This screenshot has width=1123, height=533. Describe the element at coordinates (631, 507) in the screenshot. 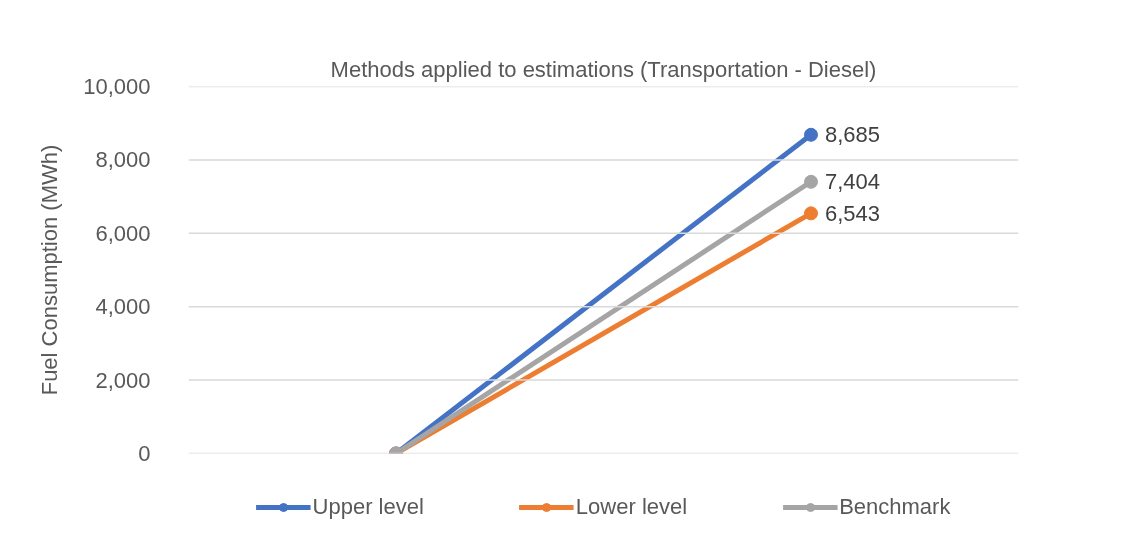

I see `legend-label: Lower level` at that location.